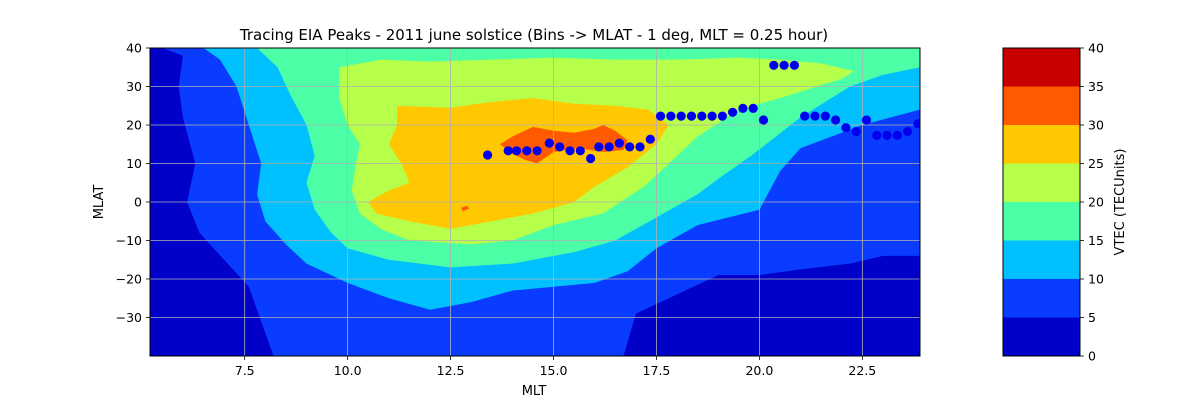  Describe the element at coordinates (134, 86) in the screenshot. I see `y-tick-label: 30` at that location.